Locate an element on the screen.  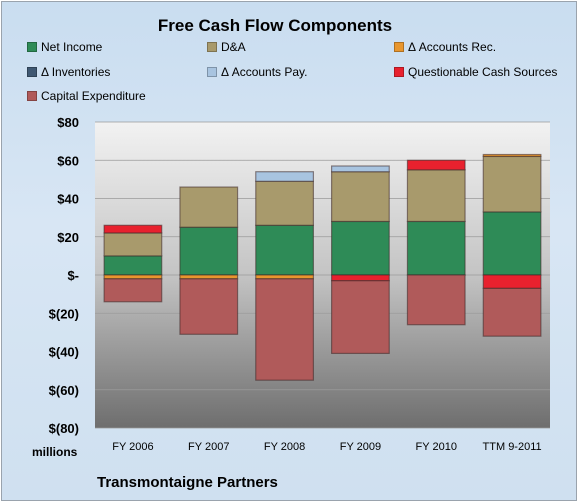
y-tick-label: $80 is located at coordinates (68, 122).